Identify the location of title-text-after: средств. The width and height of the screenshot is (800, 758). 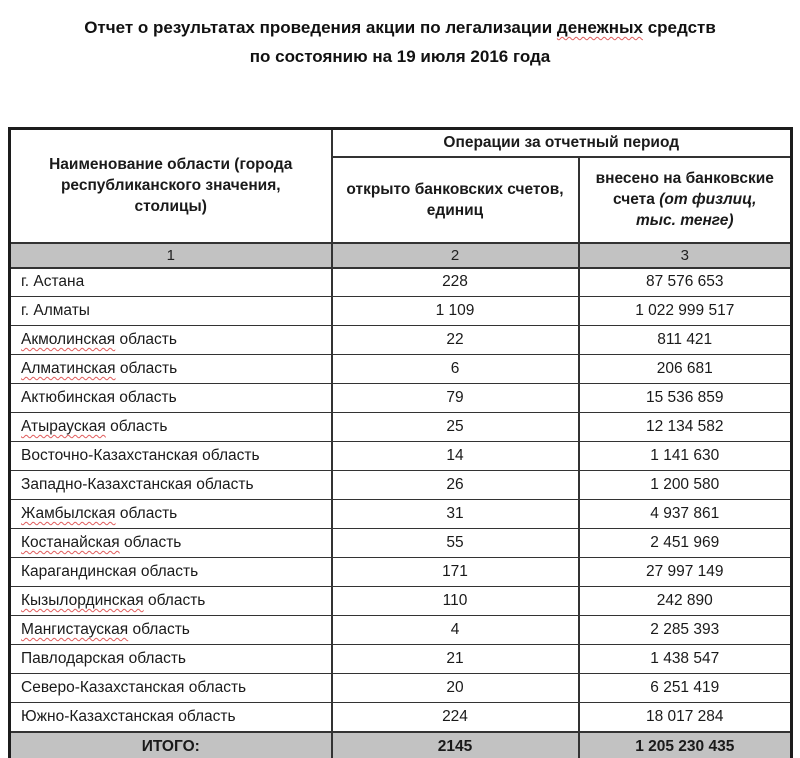
(681, 27).